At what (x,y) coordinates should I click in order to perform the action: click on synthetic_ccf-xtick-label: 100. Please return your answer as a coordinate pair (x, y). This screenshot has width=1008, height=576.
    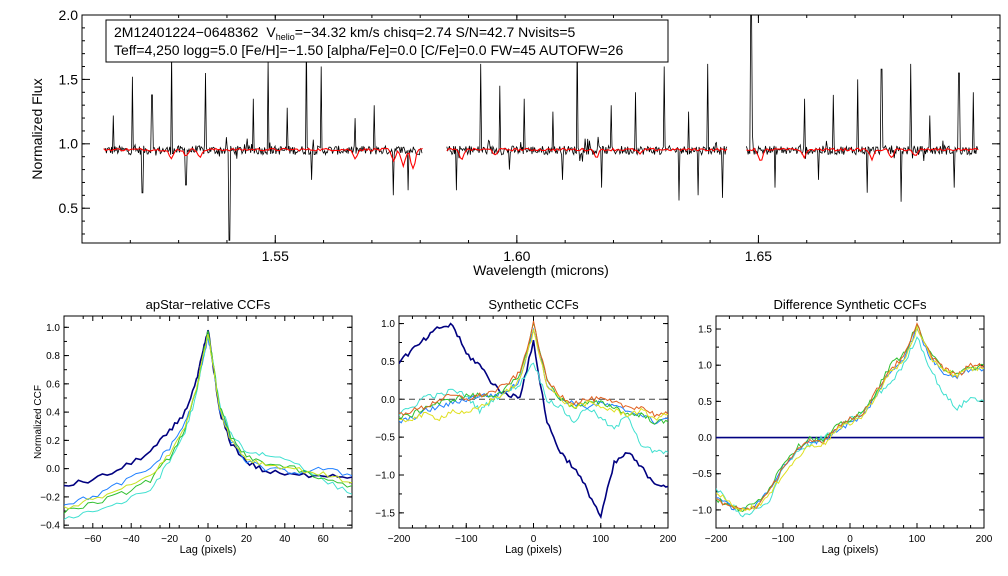
    Looking at the image, I should click on (600, 539).